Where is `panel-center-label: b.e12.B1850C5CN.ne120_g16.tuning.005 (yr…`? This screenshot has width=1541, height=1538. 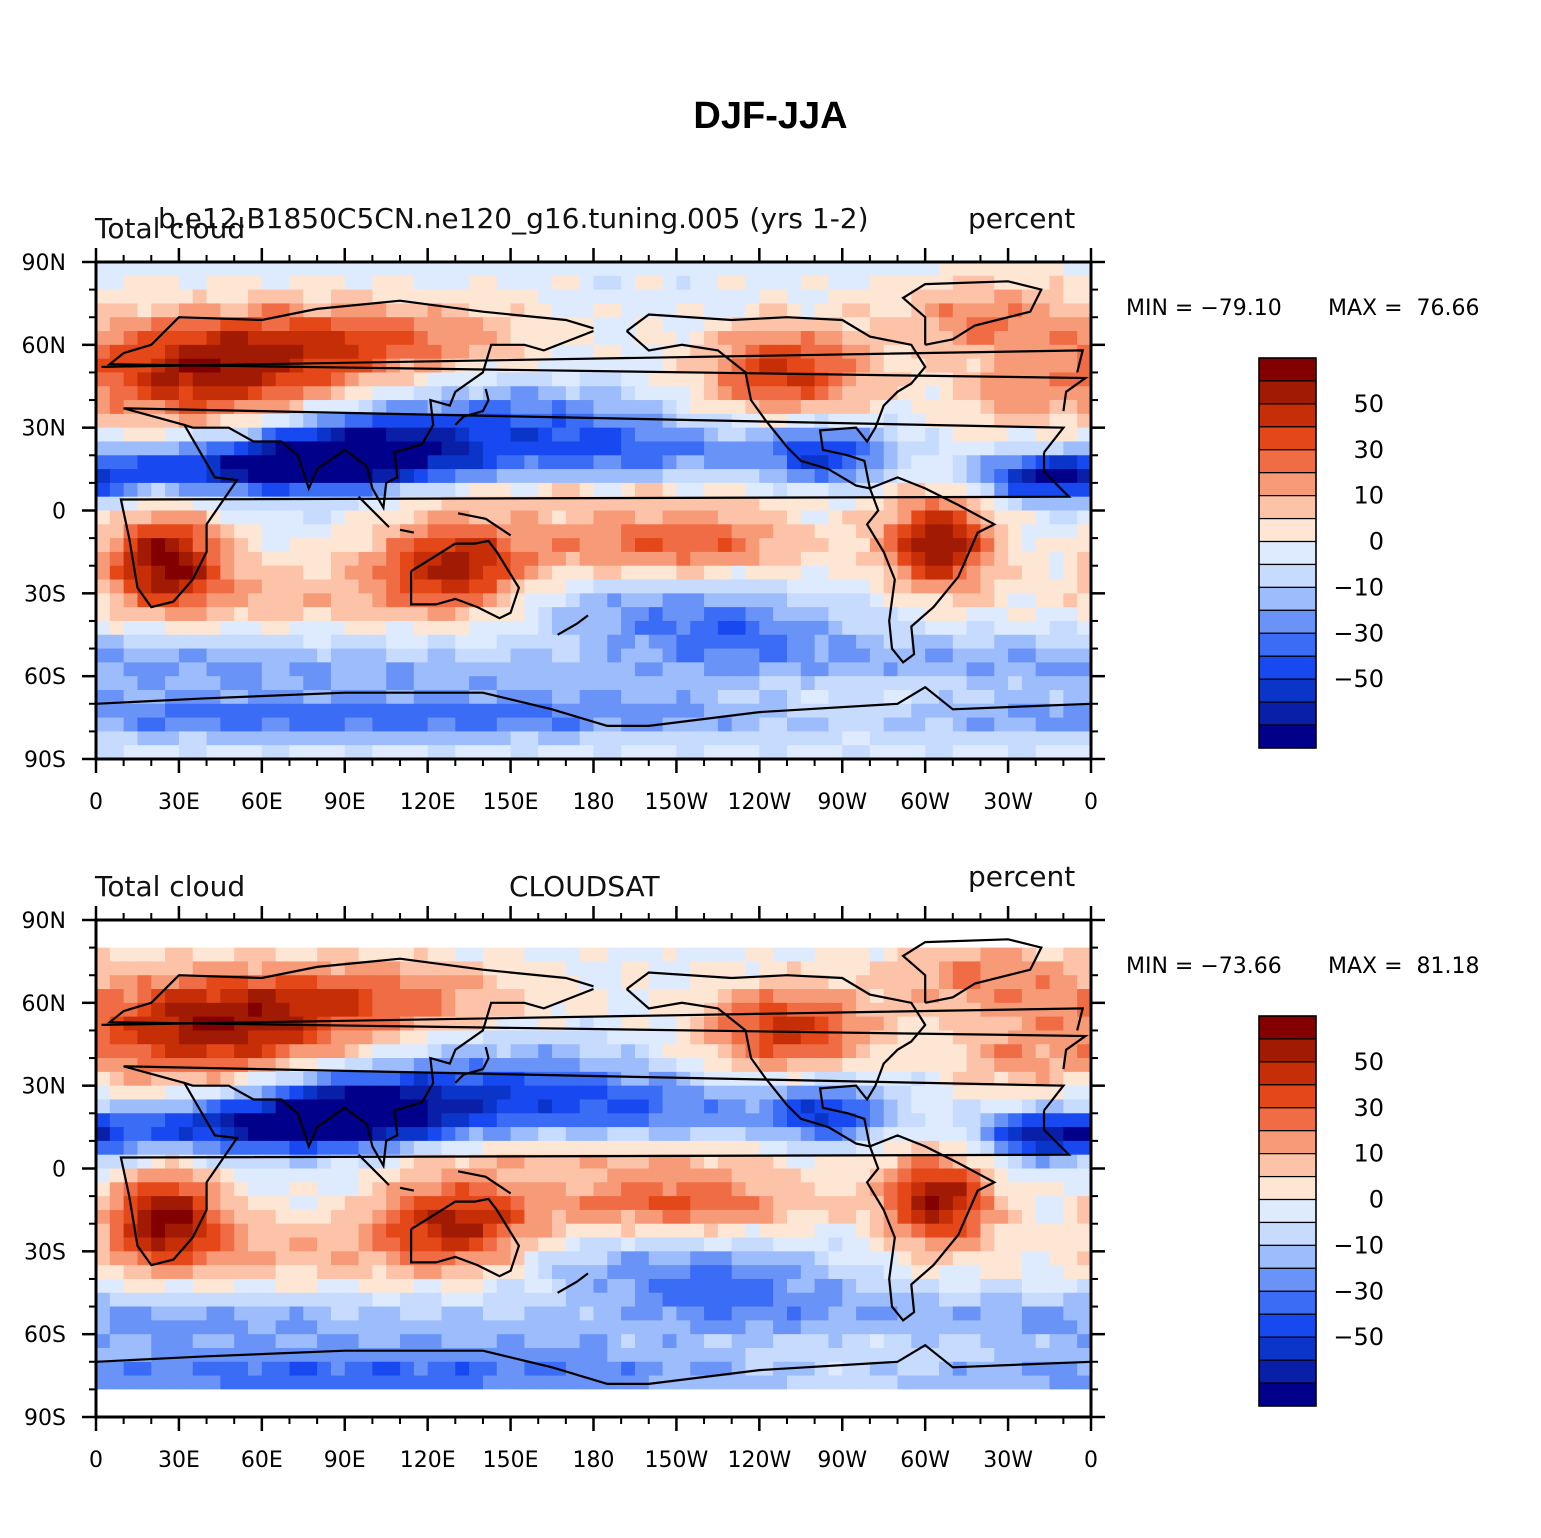
panel-center-label: b.e12.B1850C5CN.ne120_g16.tuning.005 (yr… is located at coordinates (513, 218).